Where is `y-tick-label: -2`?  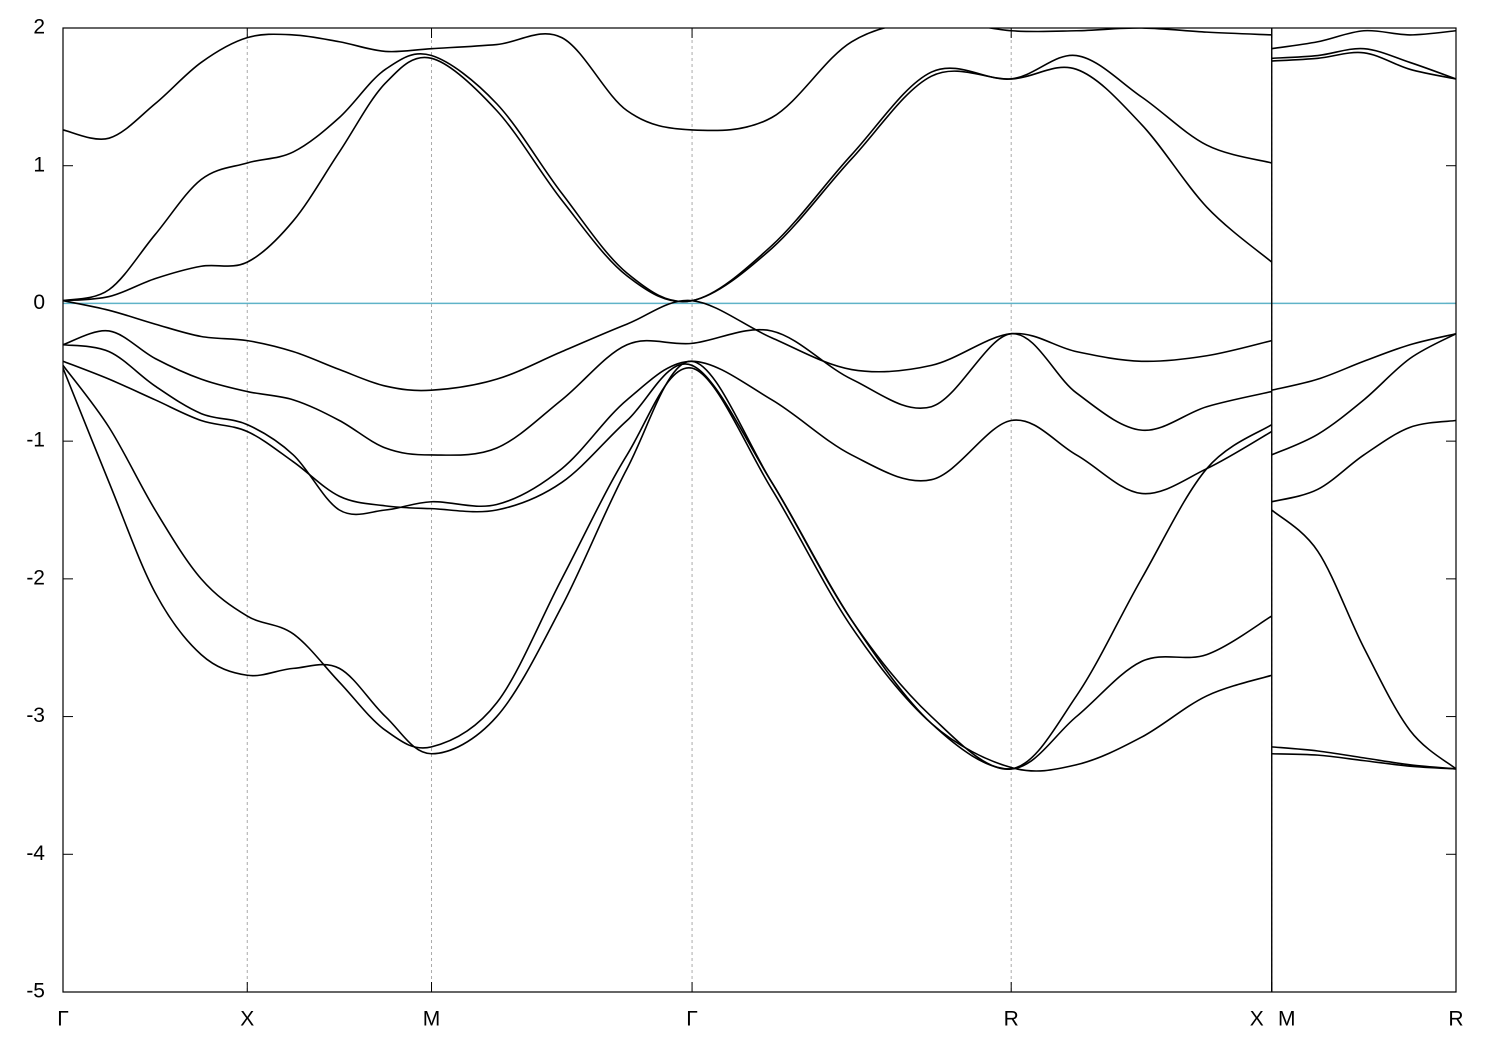
y-tick-label: -2 is located at coordinates (35, 577).